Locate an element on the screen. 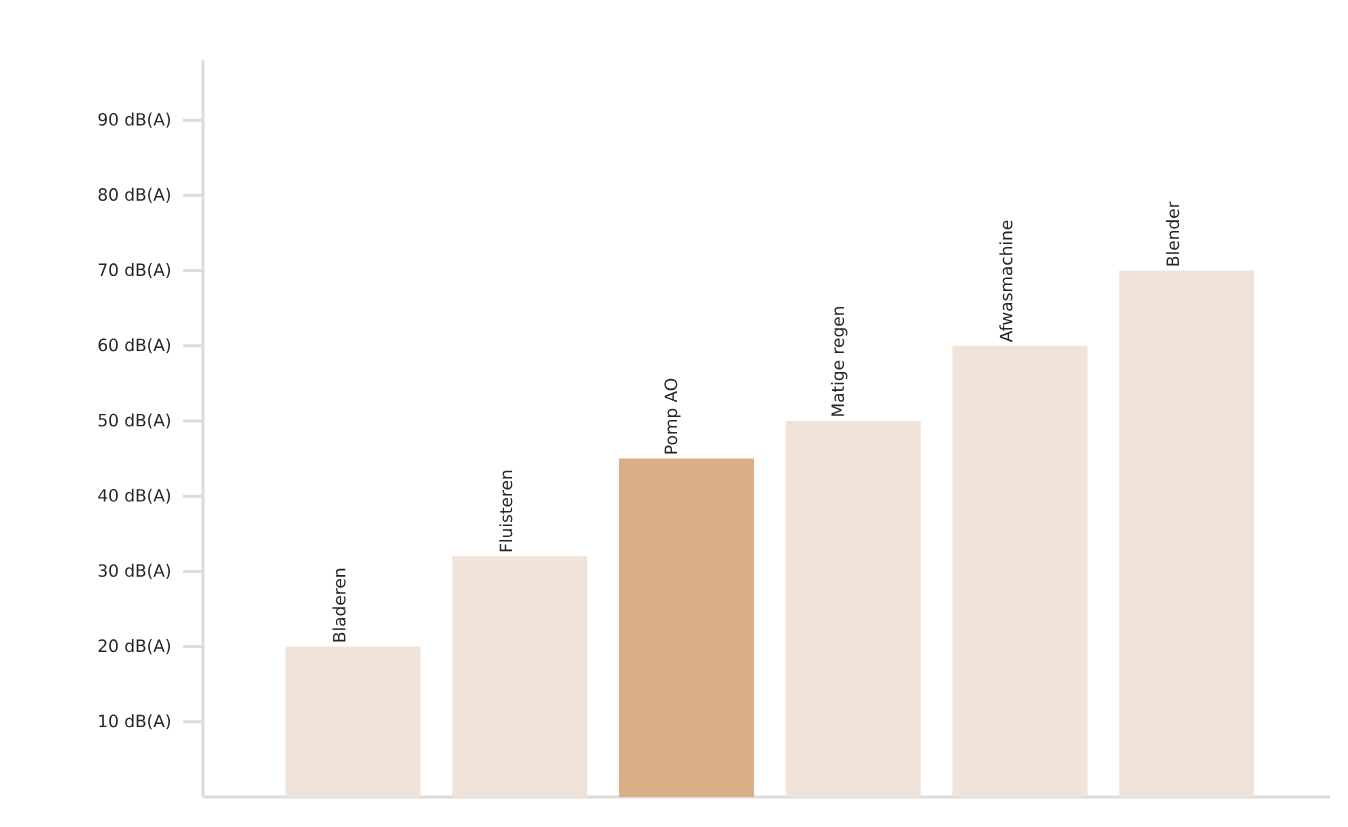 Image resolution: width=1348 pixels, height=827 pixels. y-tick-label: 70 dB(A) is located at coordinates (134, 271).